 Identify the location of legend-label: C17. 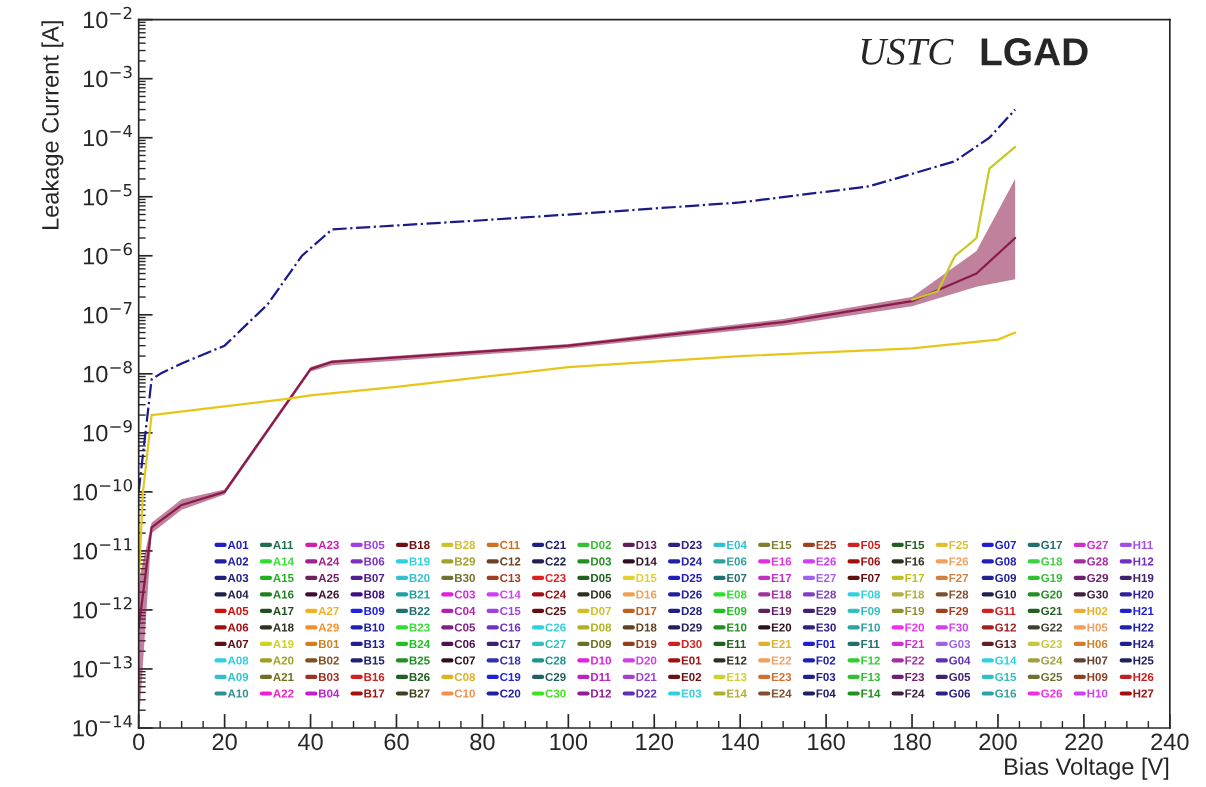
(510, 644).